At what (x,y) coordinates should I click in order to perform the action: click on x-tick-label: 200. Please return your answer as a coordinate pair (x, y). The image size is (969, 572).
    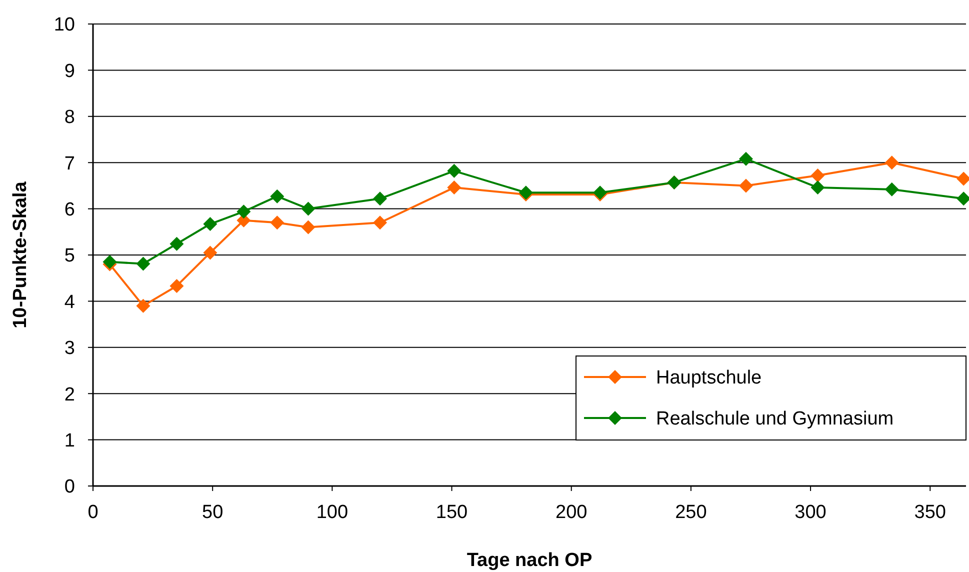
    Looking at the image, I should click on (572, 512).